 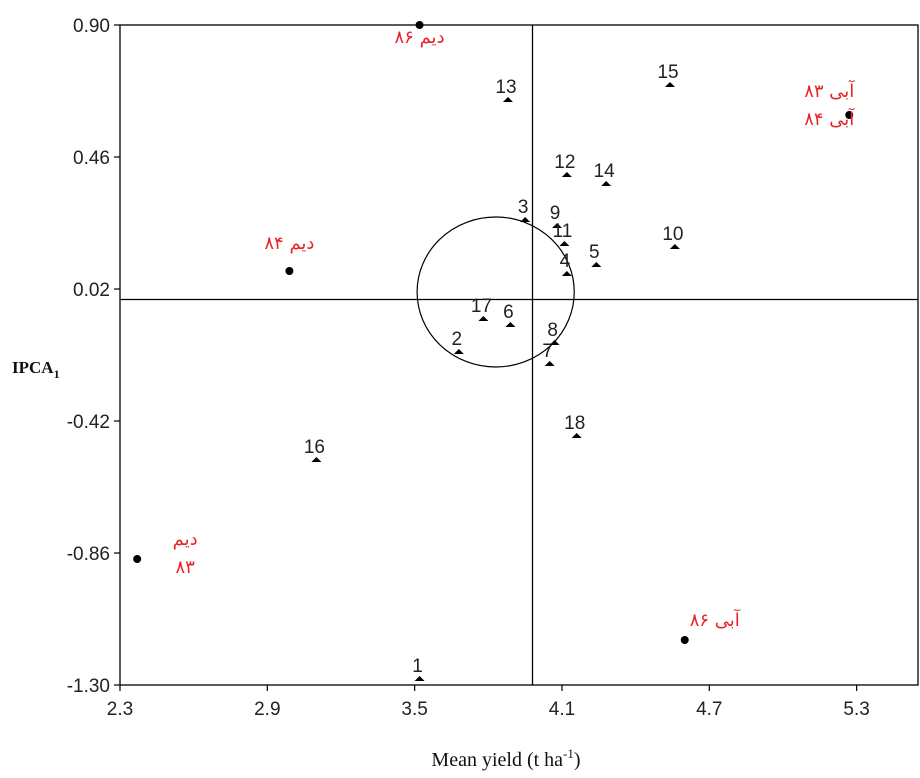 I want to click on genotype-label: 3, so click(x=523, y=207).